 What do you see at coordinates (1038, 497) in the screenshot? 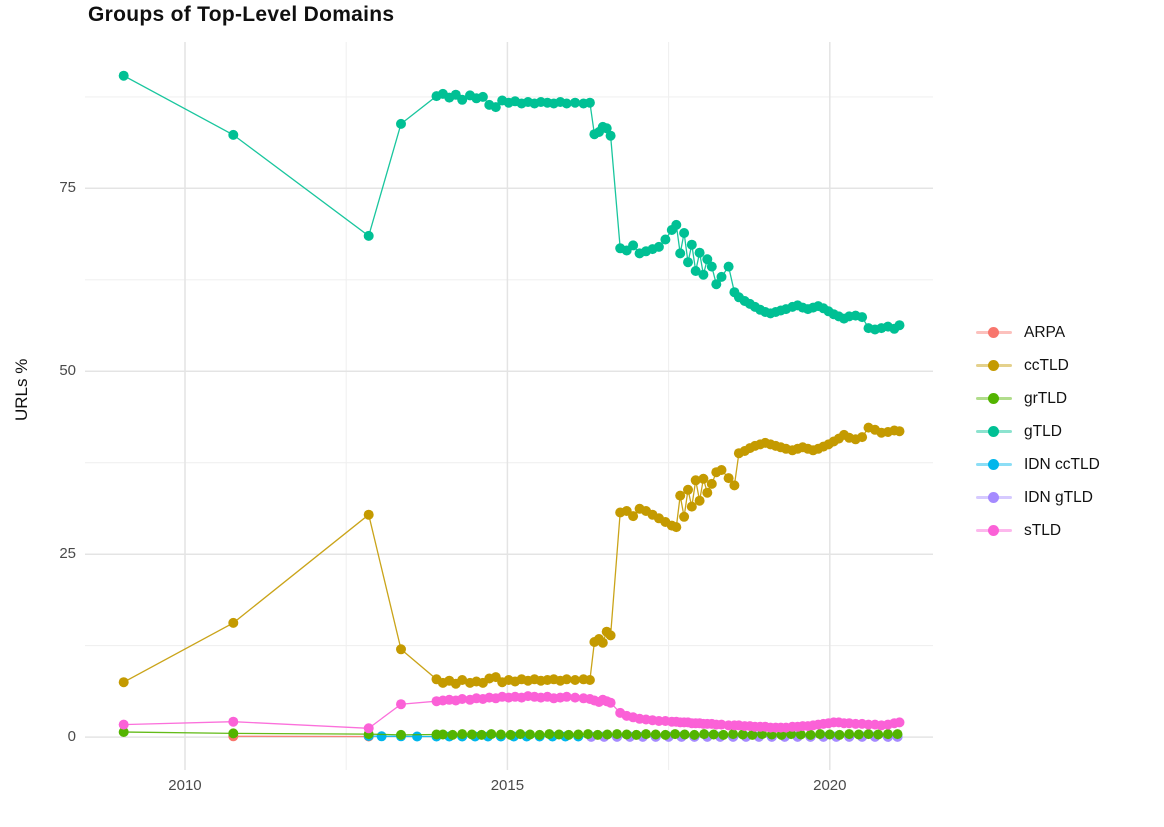
I see `legend-item-idn-gtld: IDN gTLD` at bounding box center [1038, 497].